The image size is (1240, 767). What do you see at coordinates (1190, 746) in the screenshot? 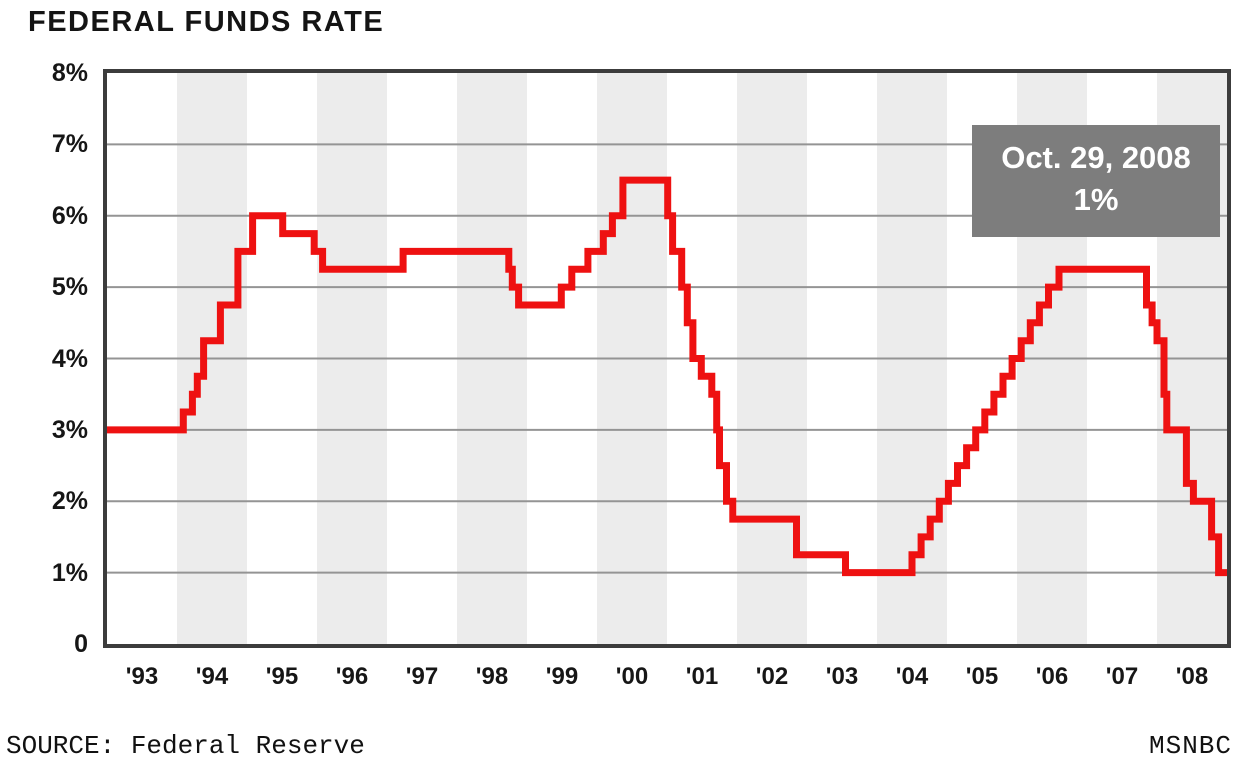
I see `brand-logo: MSNBC` at bounding box center [1190, 746].